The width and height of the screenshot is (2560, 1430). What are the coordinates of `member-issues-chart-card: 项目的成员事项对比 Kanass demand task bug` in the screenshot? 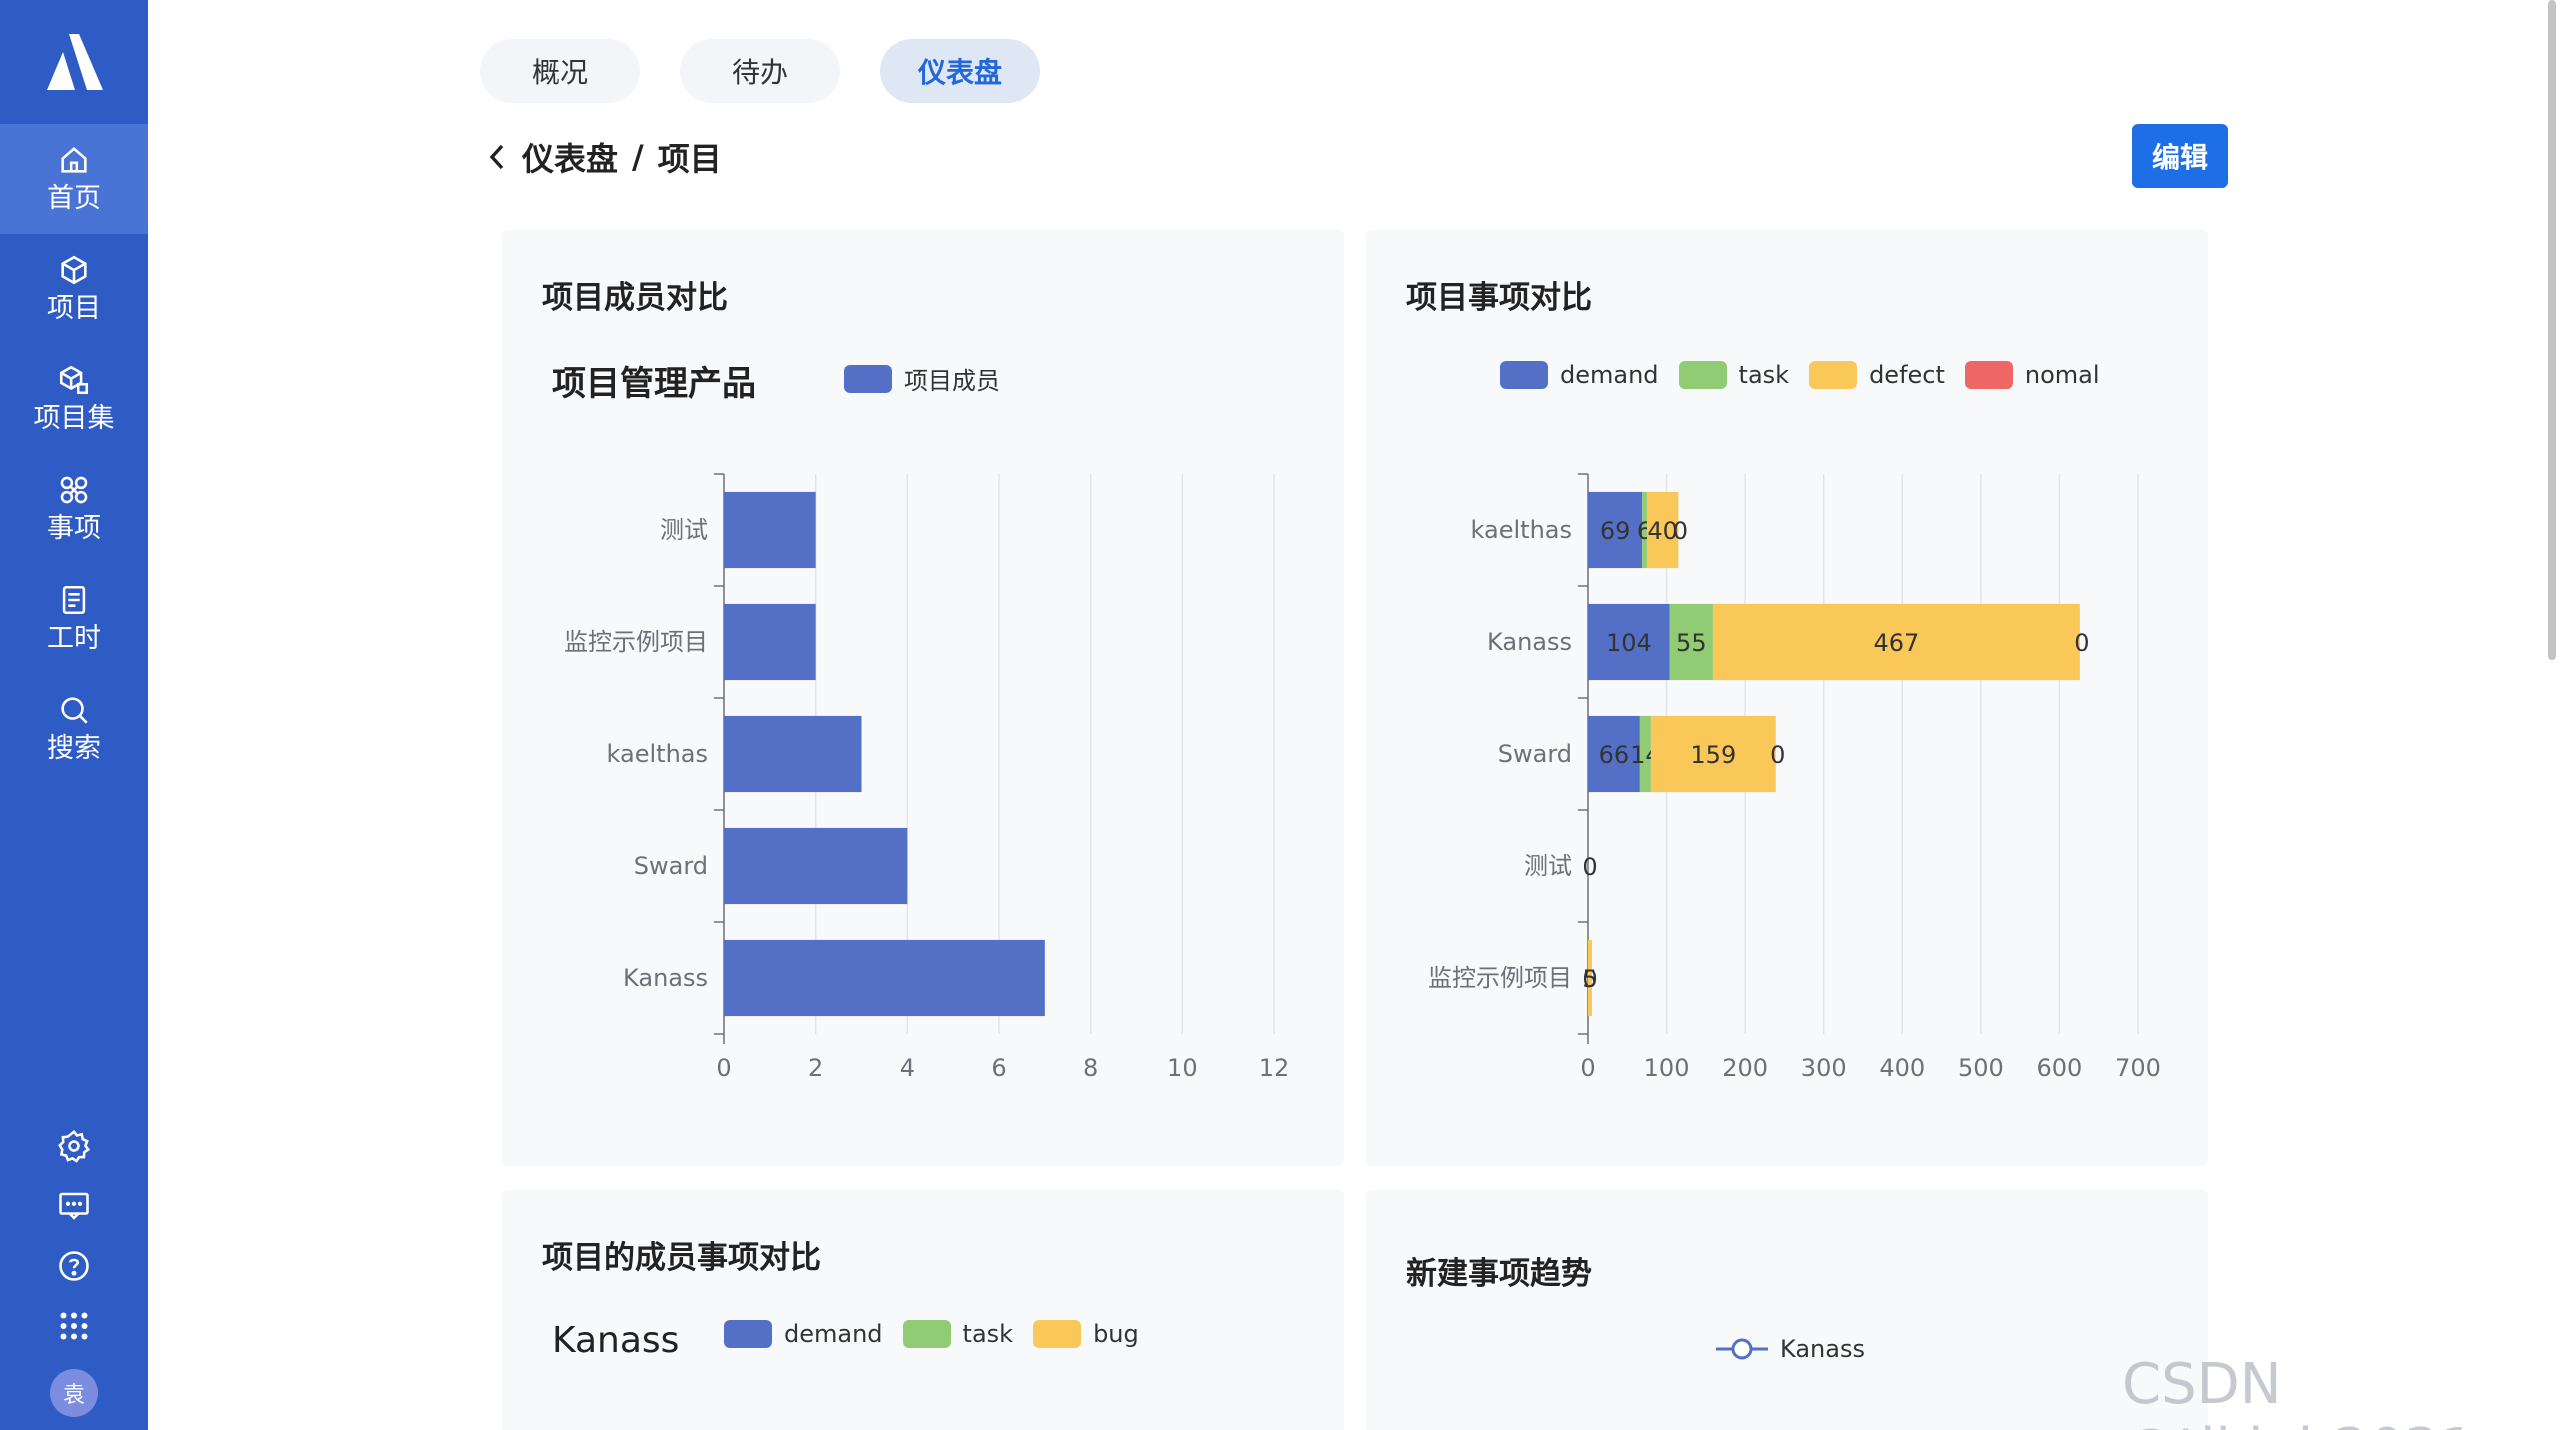 It's located at (923, 1310).